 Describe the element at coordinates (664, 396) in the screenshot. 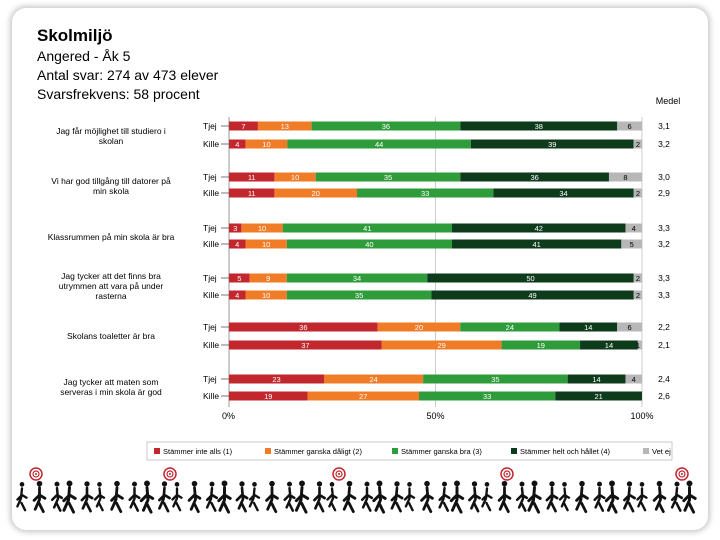

I see `mean-value: 2,6` at that location.